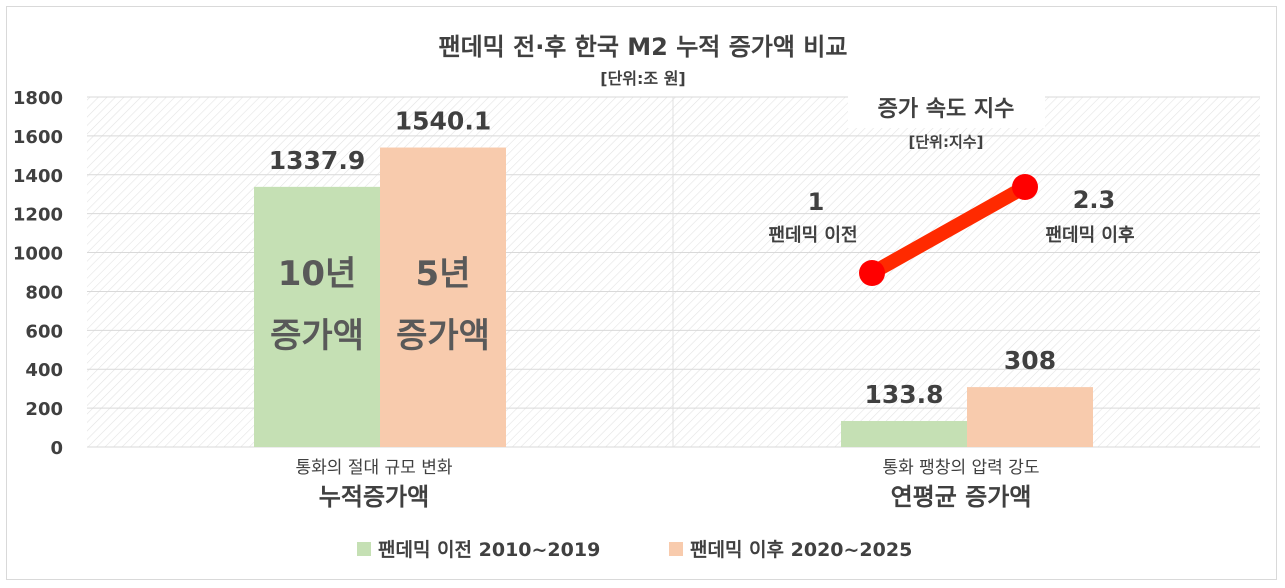 The height and width of the screenshot is (588, 1285). I want to click on speed-point-before, so click(872, 273).